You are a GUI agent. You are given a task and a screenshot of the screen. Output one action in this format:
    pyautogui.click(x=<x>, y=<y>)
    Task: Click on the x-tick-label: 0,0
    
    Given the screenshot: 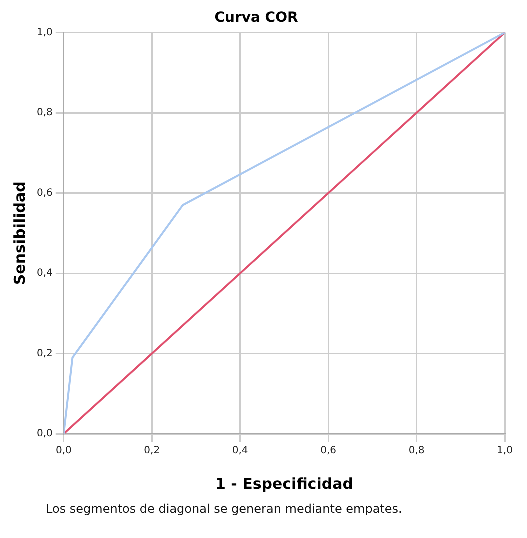 What is the action you would take?
    pyautogui.click(x=64, y=451)
    